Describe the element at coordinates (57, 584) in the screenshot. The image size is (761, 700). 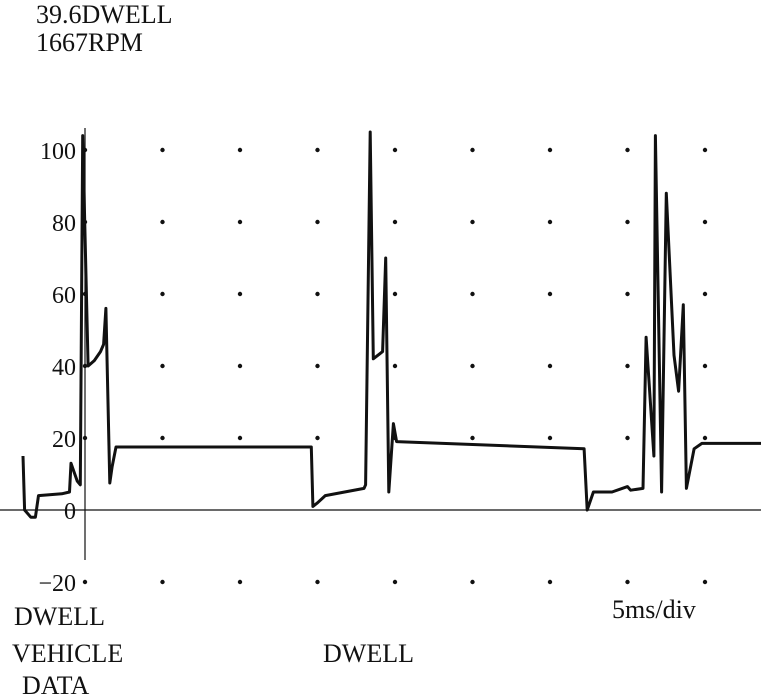
I see `y-tick-label: −20` at that location.